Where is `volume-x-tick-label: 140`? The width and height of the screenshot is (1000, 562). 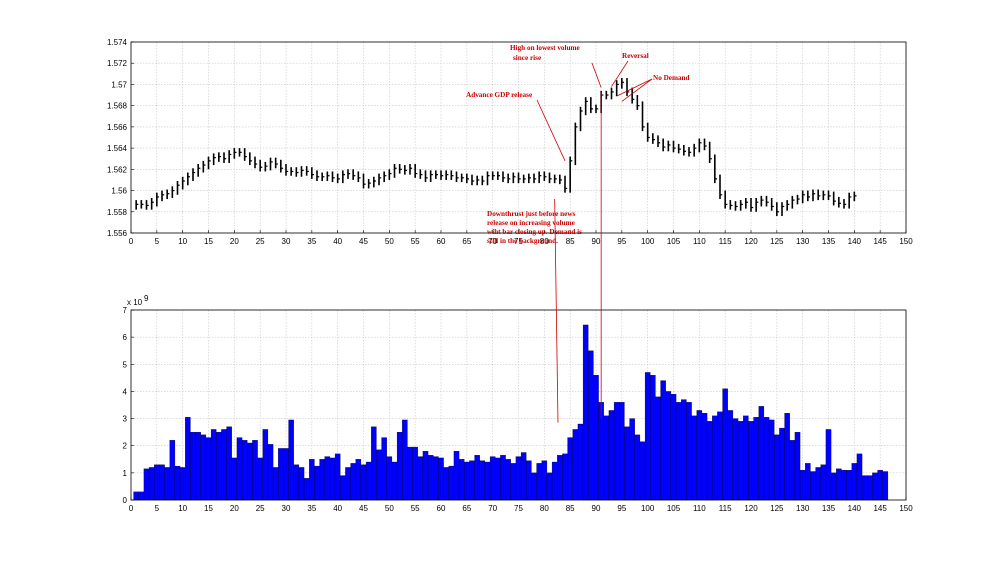
volume-x-tick-label: 140 is located at coordinates (855, 508).